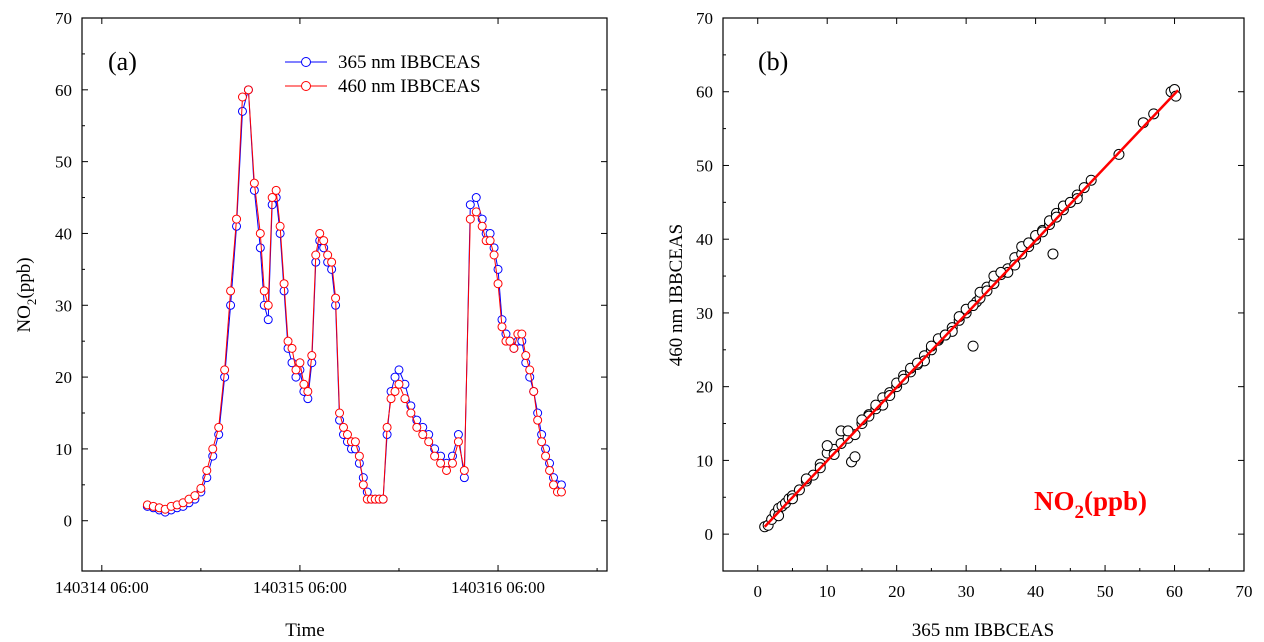 The image size is (1264, 642). I want to click on panel-b-label: (b), so click(773, 61).